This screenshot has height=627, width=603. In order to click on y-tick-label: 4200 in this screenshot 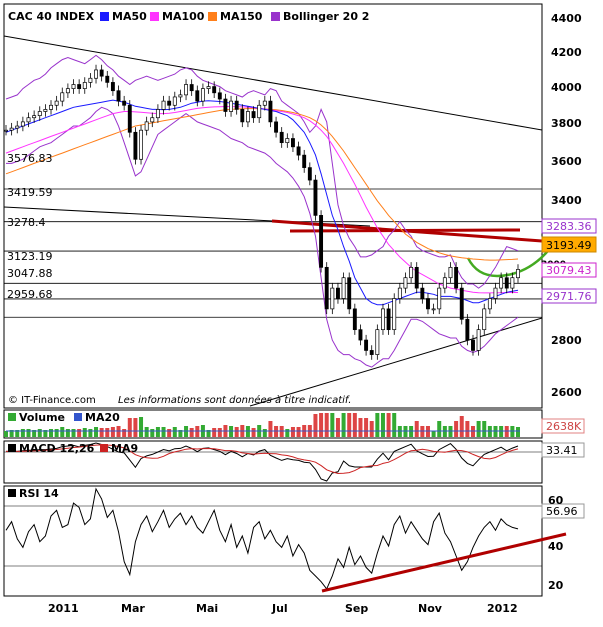, I will do `click(566, 52)`.